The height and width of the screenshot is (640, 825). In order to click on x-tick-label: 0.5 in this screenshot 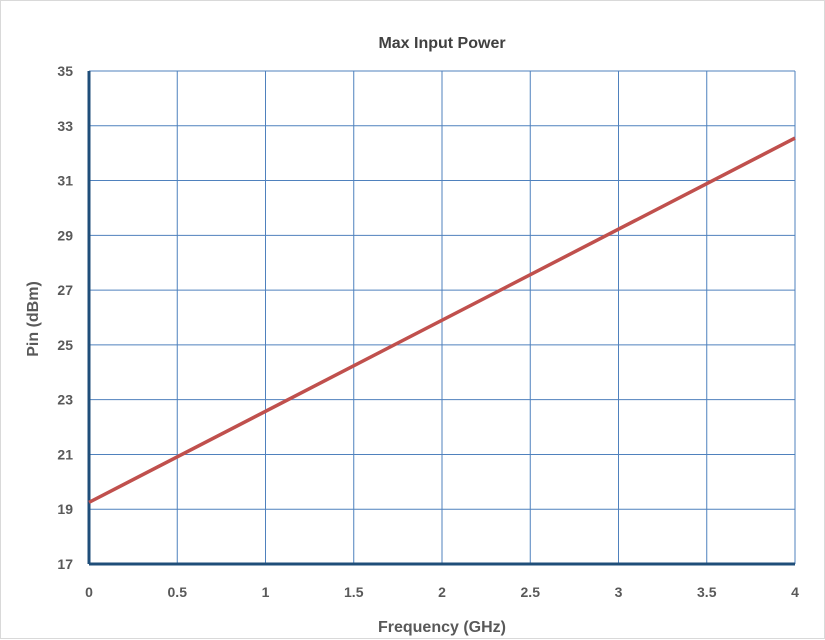, I will do `click(178, 592)`.